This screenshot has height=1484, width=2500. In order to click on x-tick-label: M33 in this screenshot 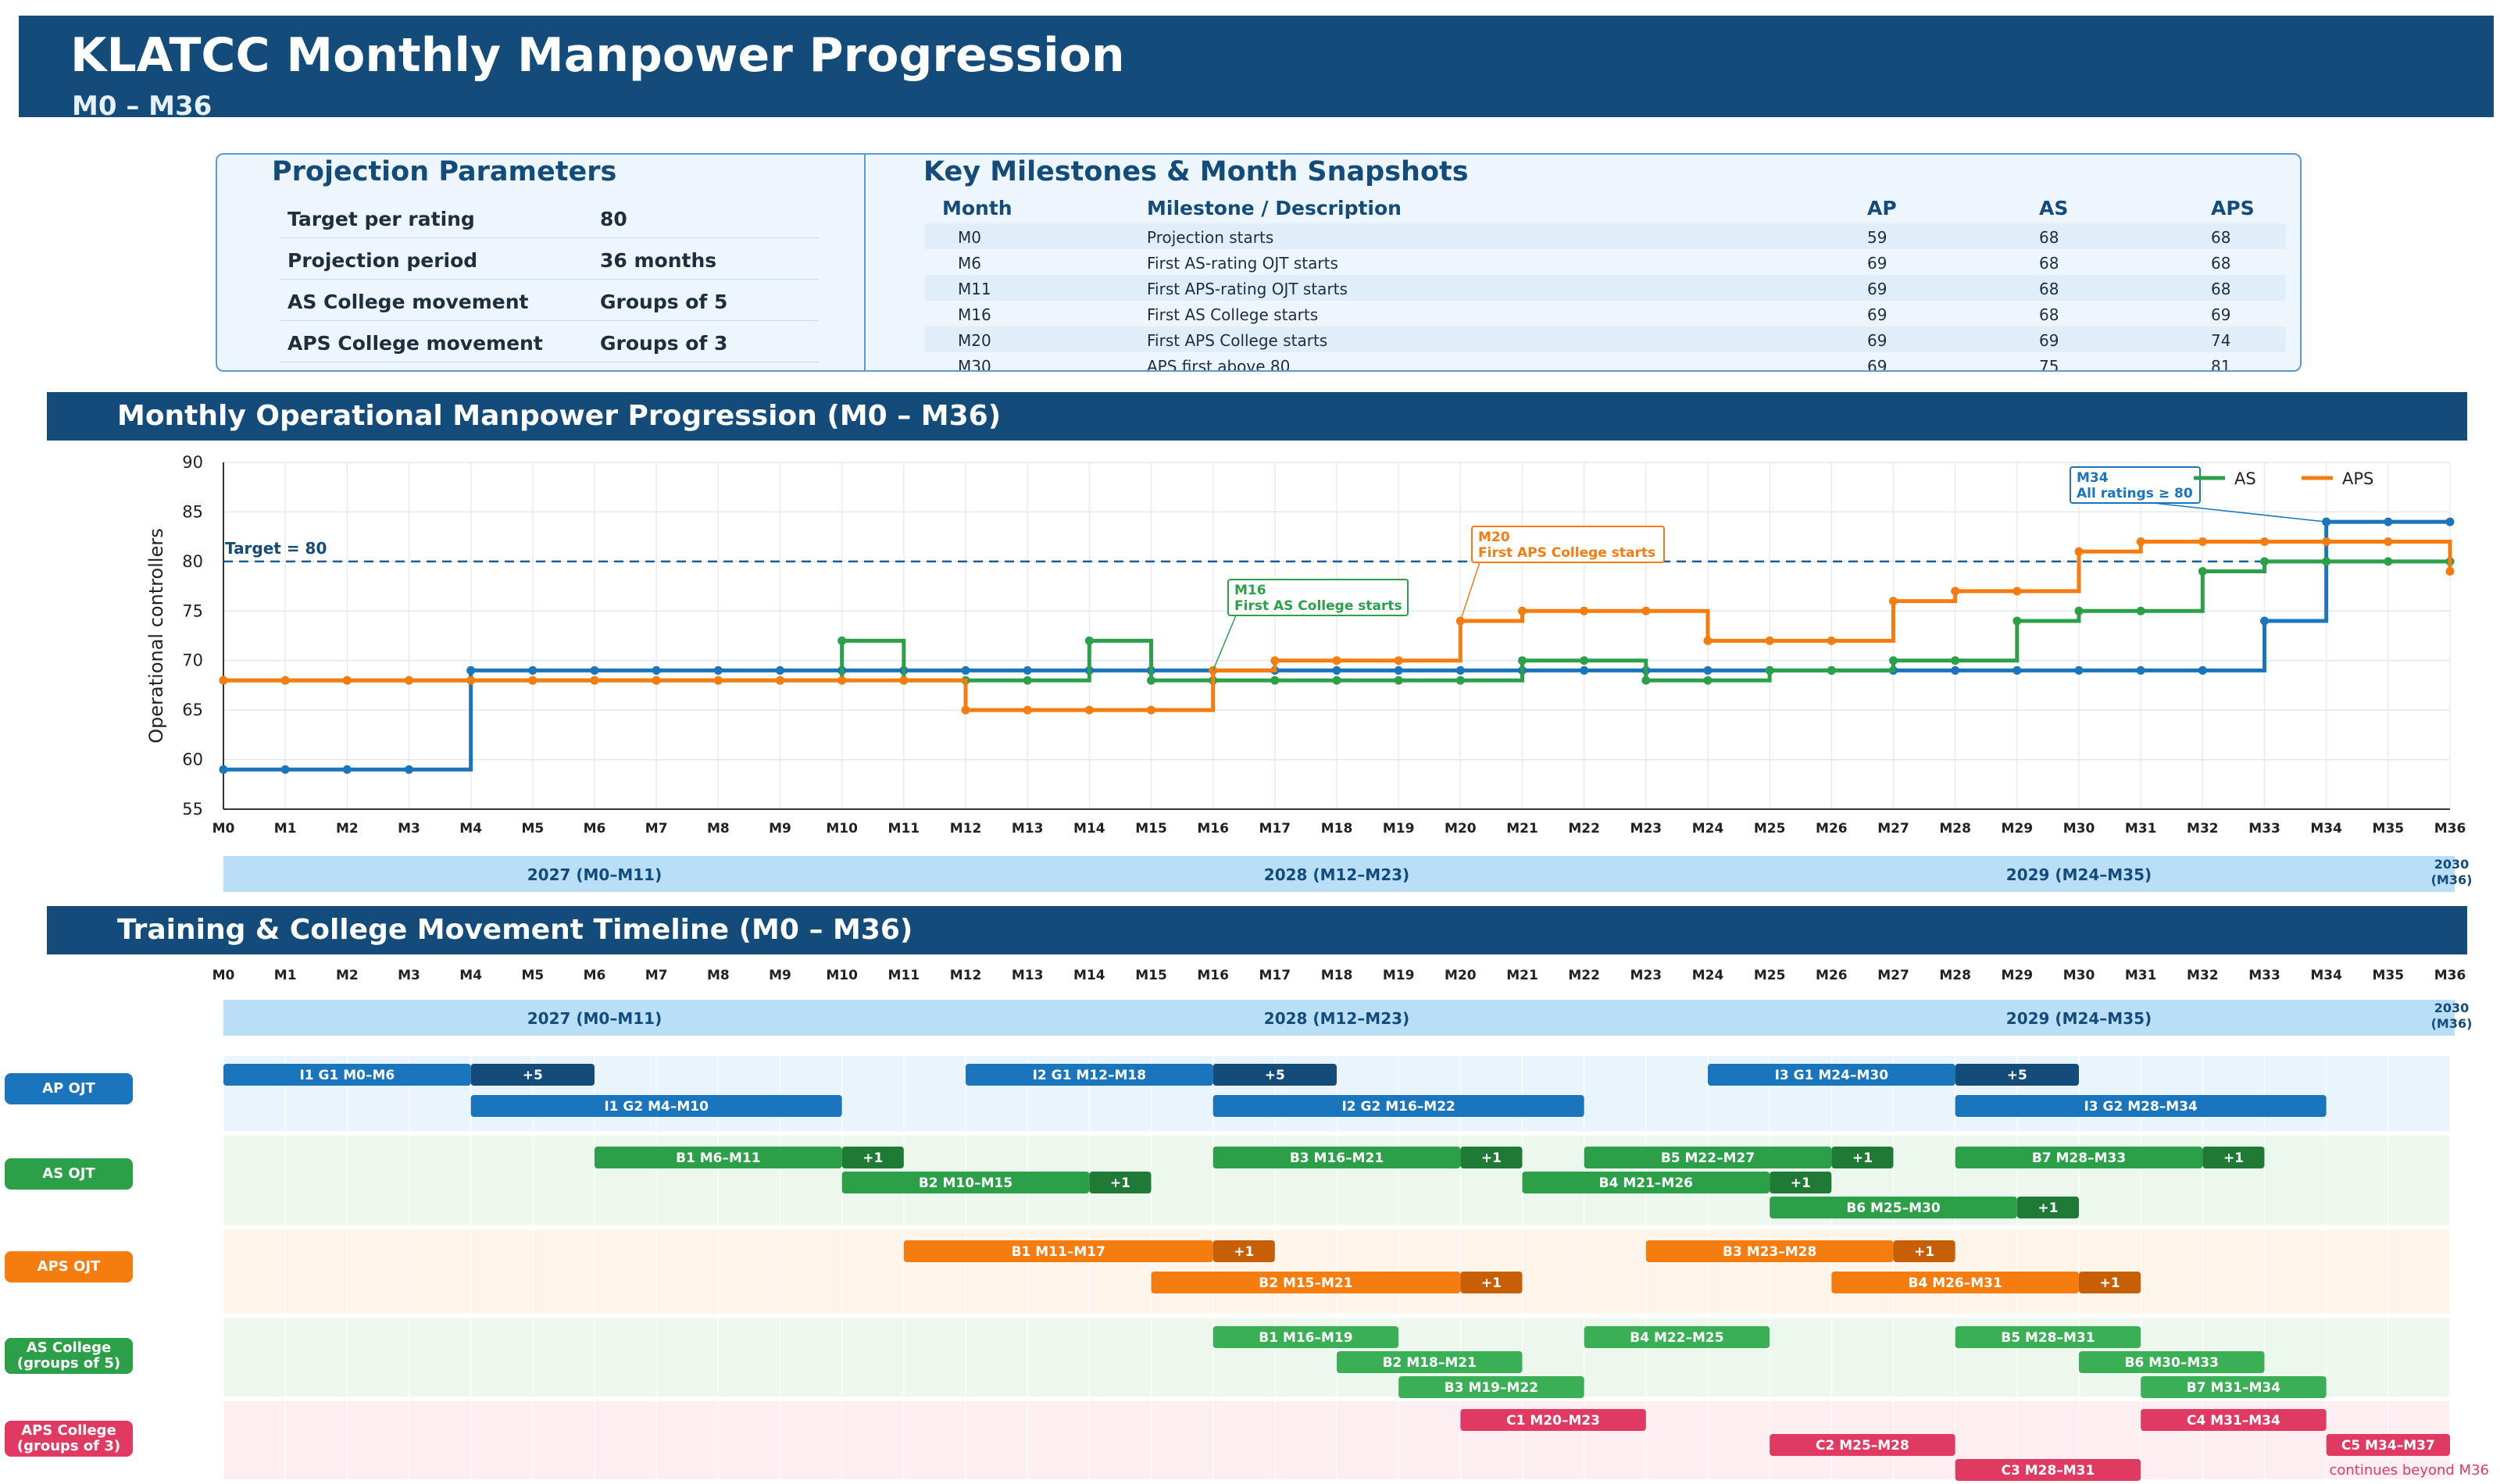, I will do `click(2264, 829)`.